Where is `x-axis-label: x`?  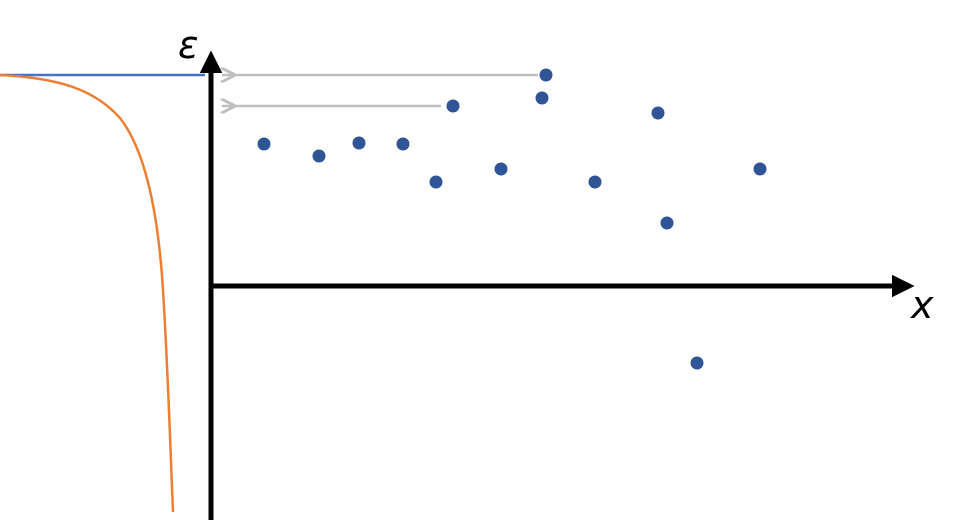
x-axis-label: x is located at coordinates (922, 305).